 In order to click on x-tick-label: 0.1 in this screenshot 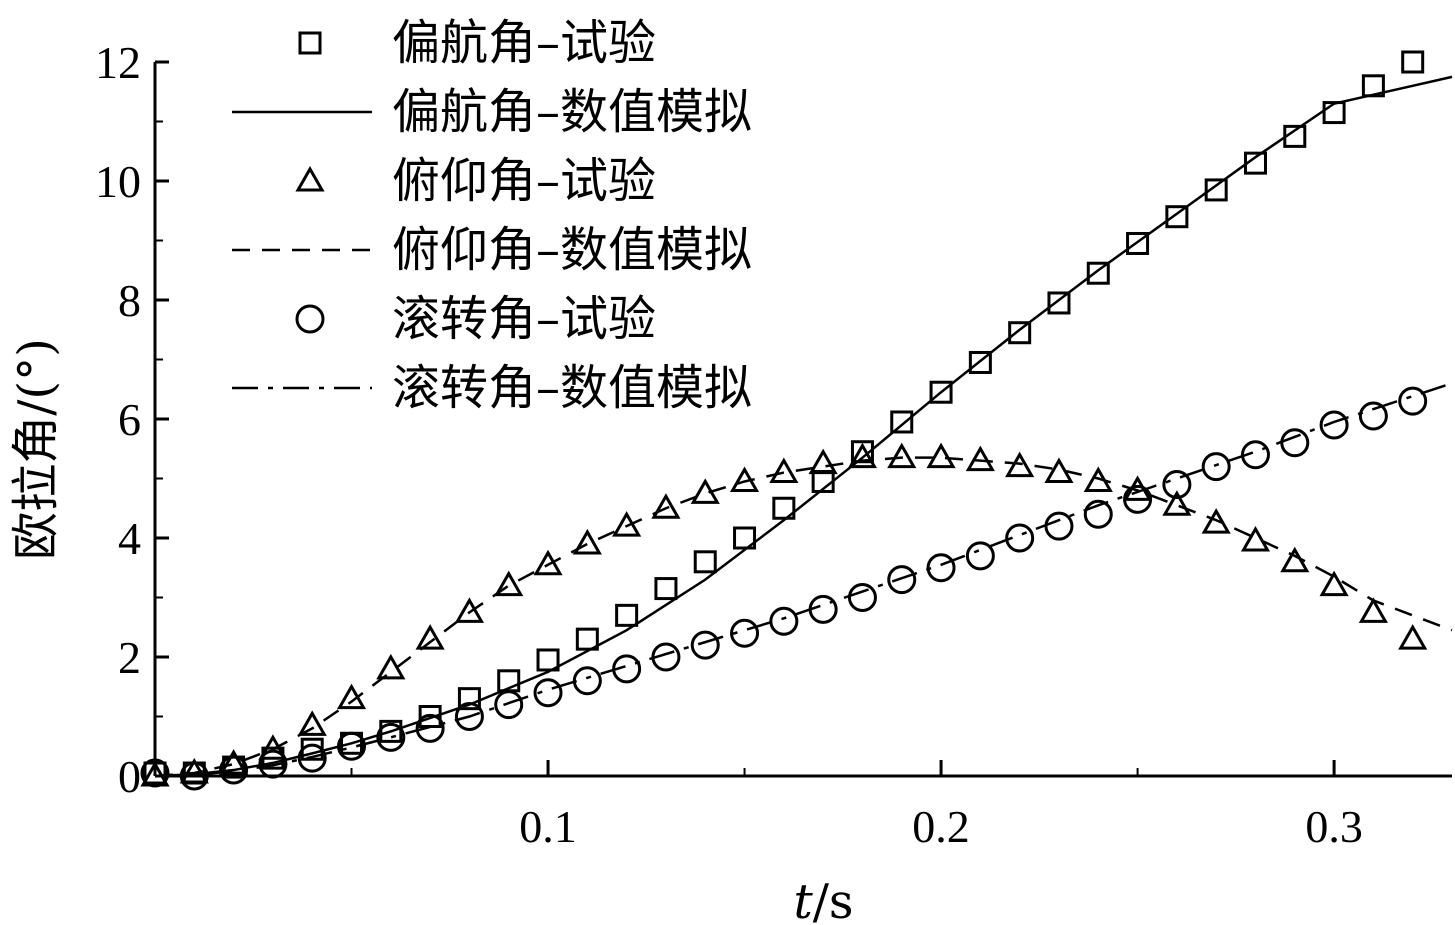, I will do `click(548, 826)`.